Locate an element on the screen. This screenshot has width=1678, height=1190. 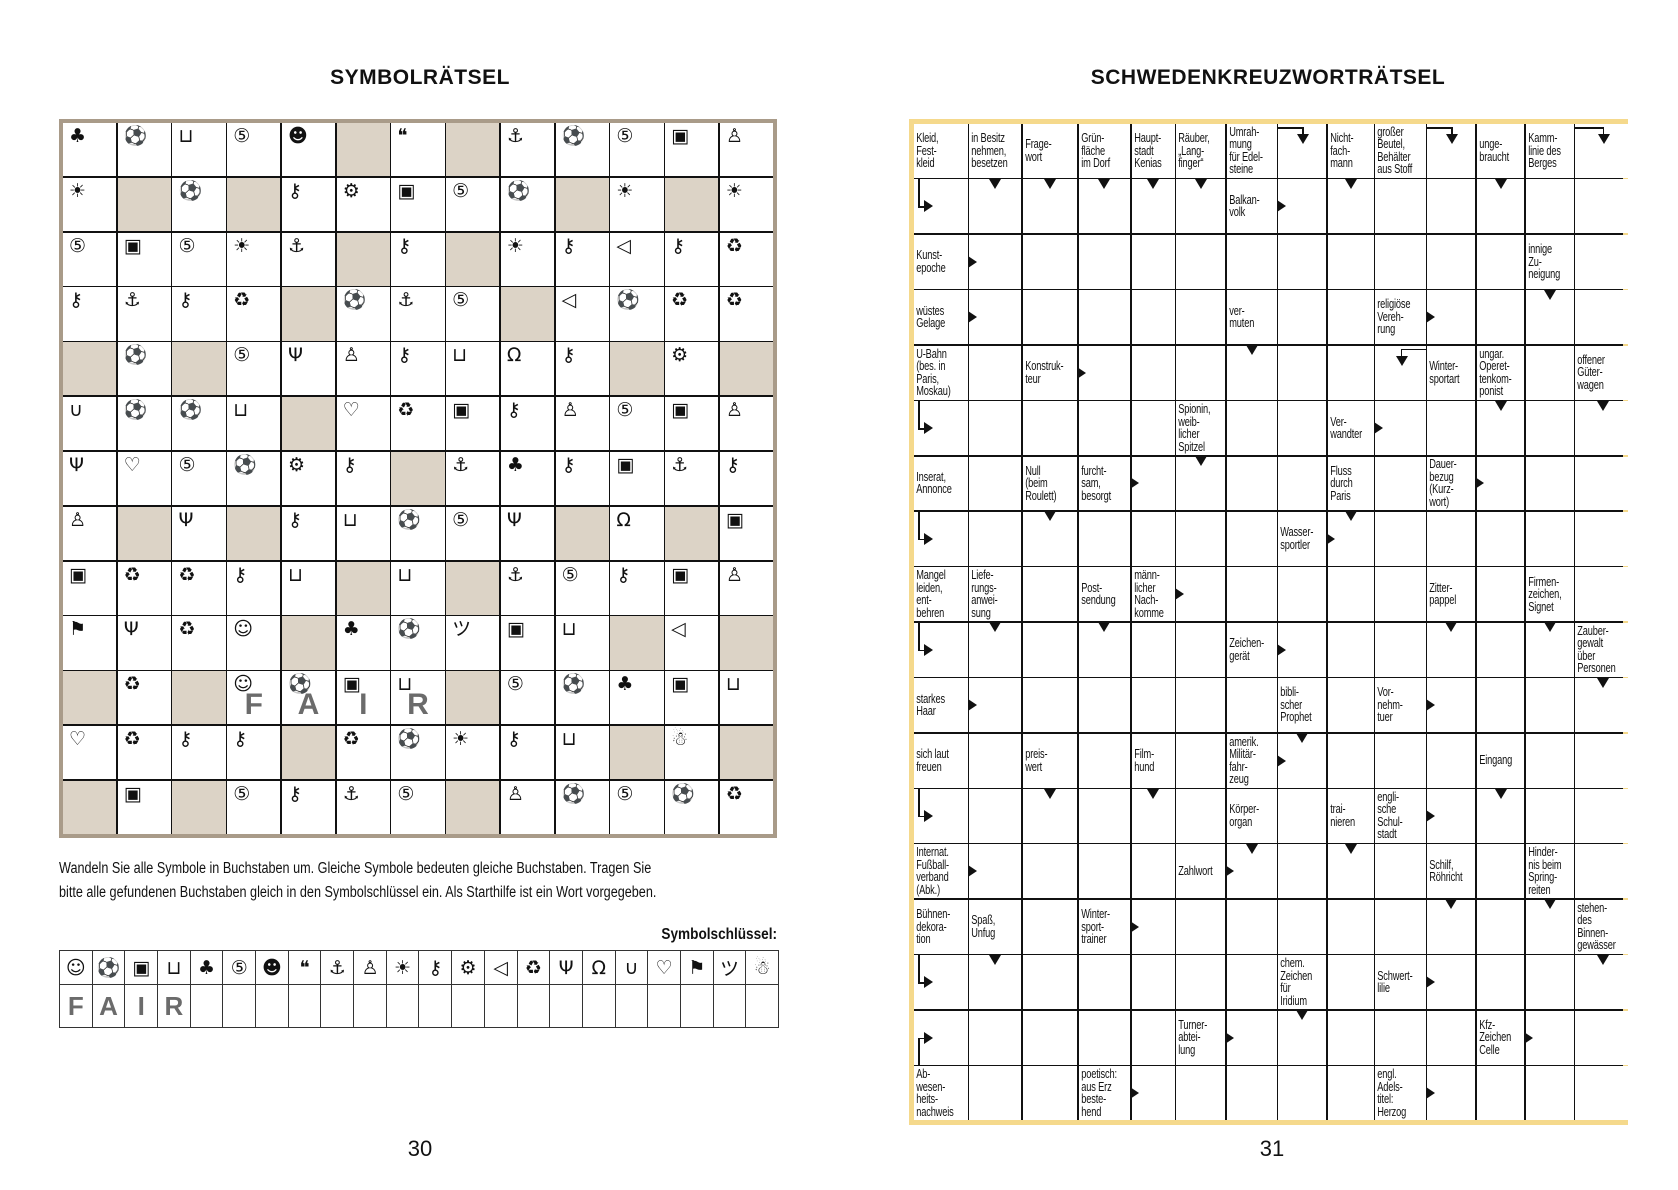
symbol-cell: ツ is located at coordinates (473, 643).